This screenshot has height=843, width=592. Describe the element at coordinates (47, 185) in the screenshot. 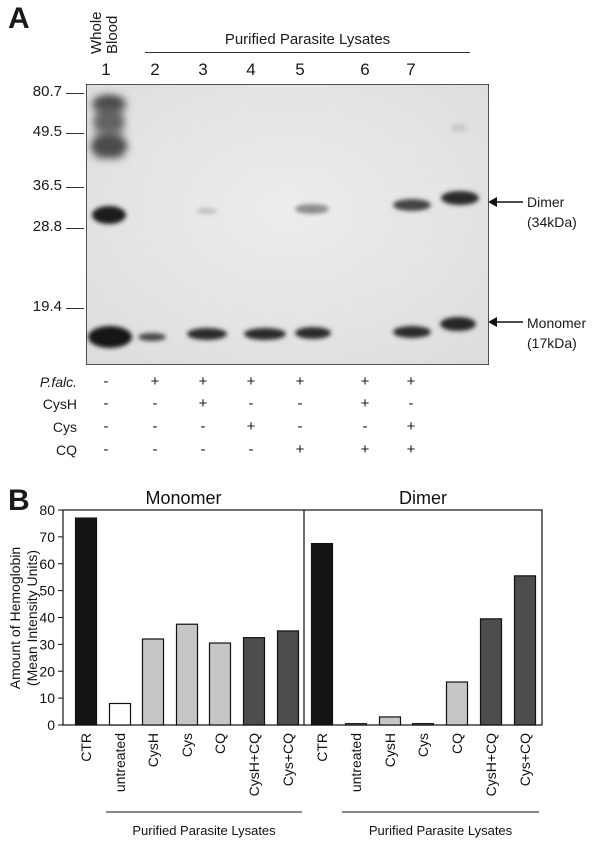

I see `mw-marker-label: 36.5` at that location.